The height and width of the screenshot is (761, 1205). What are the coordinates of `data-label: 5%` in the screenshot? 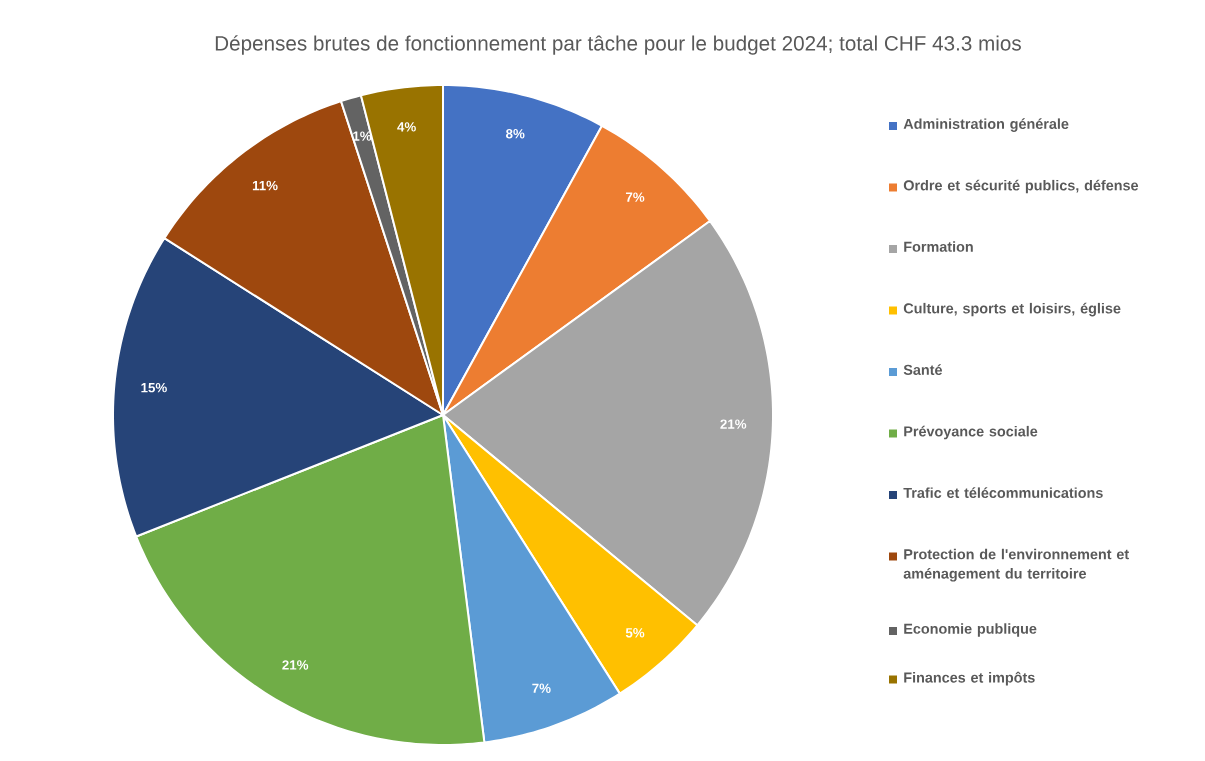 It's located at (635, 633).